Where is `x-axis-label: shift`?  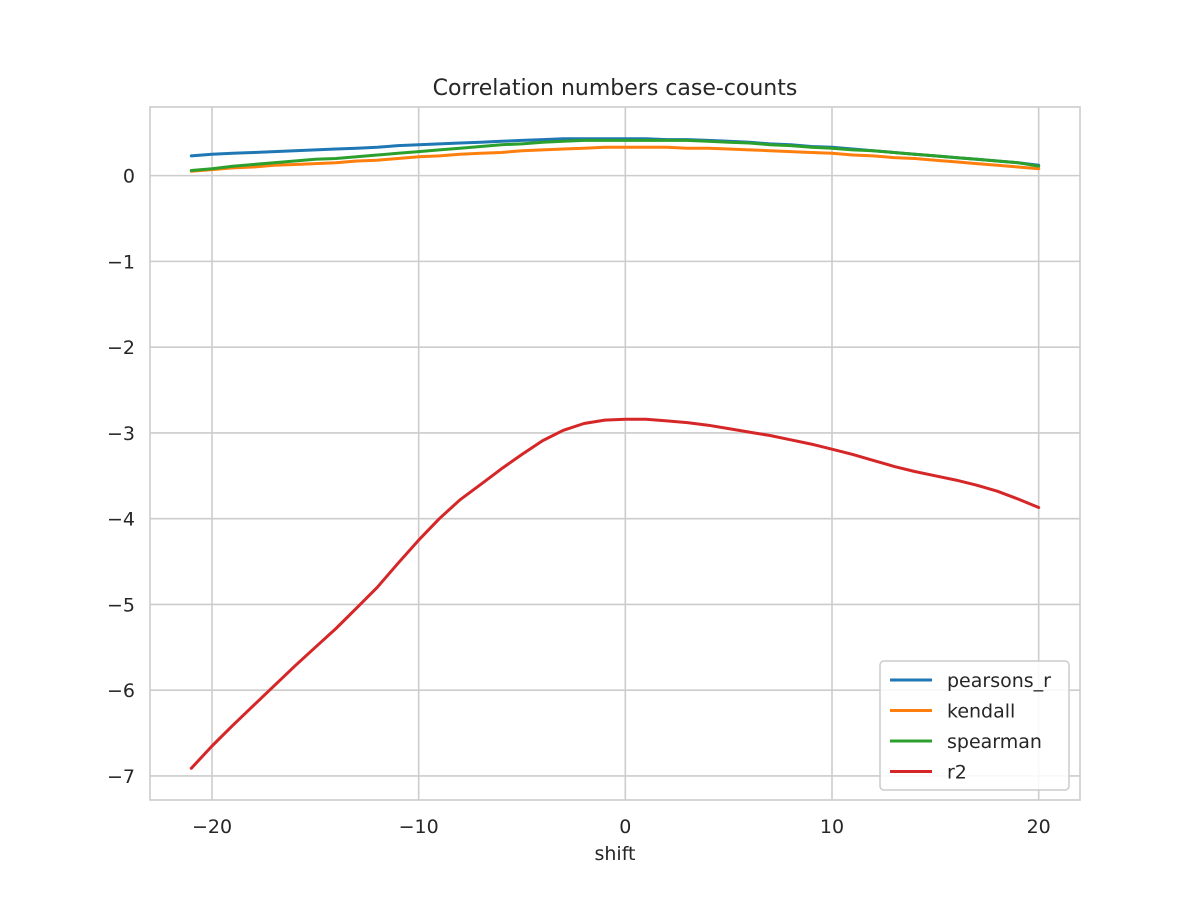
x-axis-label: shift is located at coordinates (614, 854).